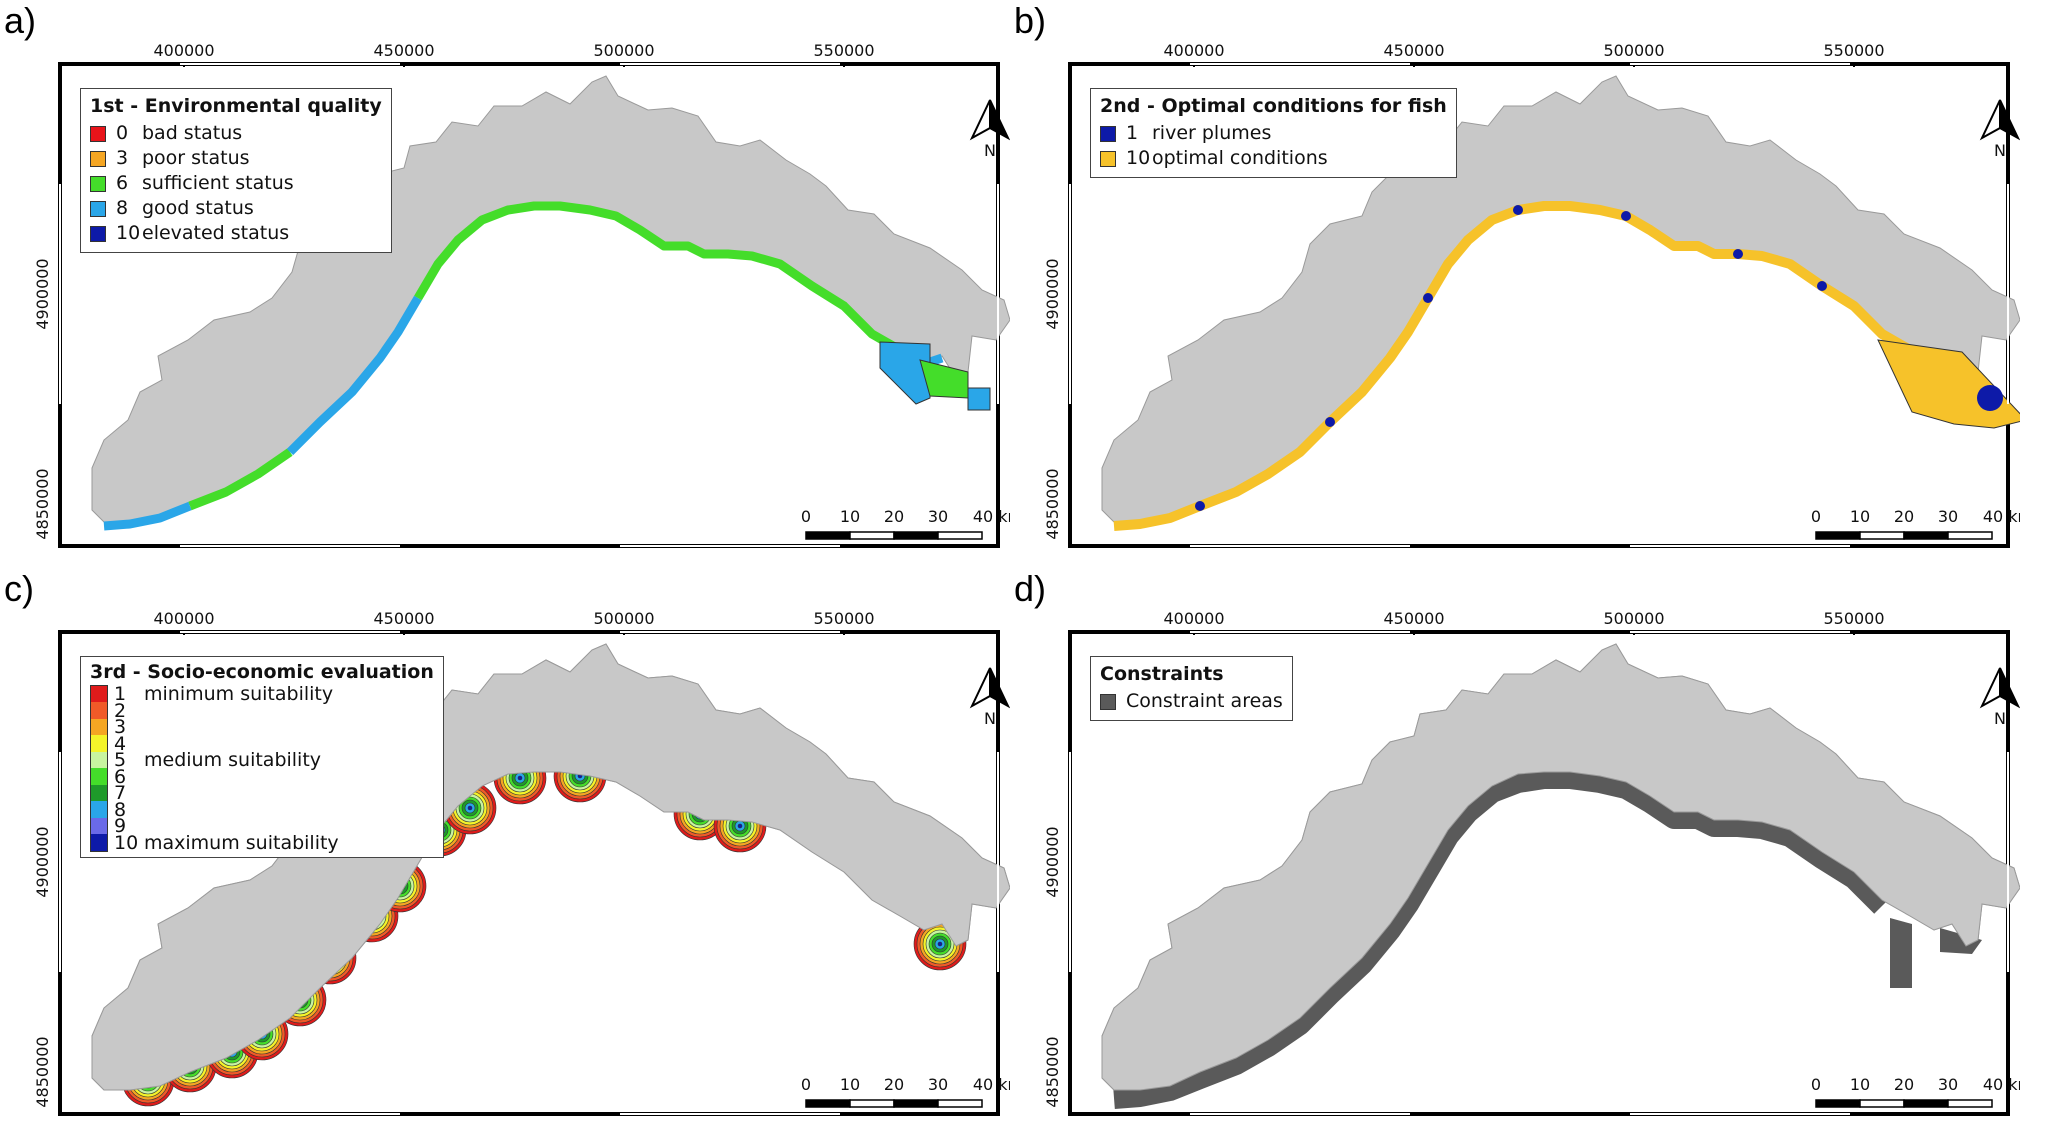 The width and height of the screenshot is (2046, 1136). What do you see at coordinates (262, 672) in the screenshot?
I see `legend-title: 3rd - Socio-economic evaluation` at bounding box center [262, 672].